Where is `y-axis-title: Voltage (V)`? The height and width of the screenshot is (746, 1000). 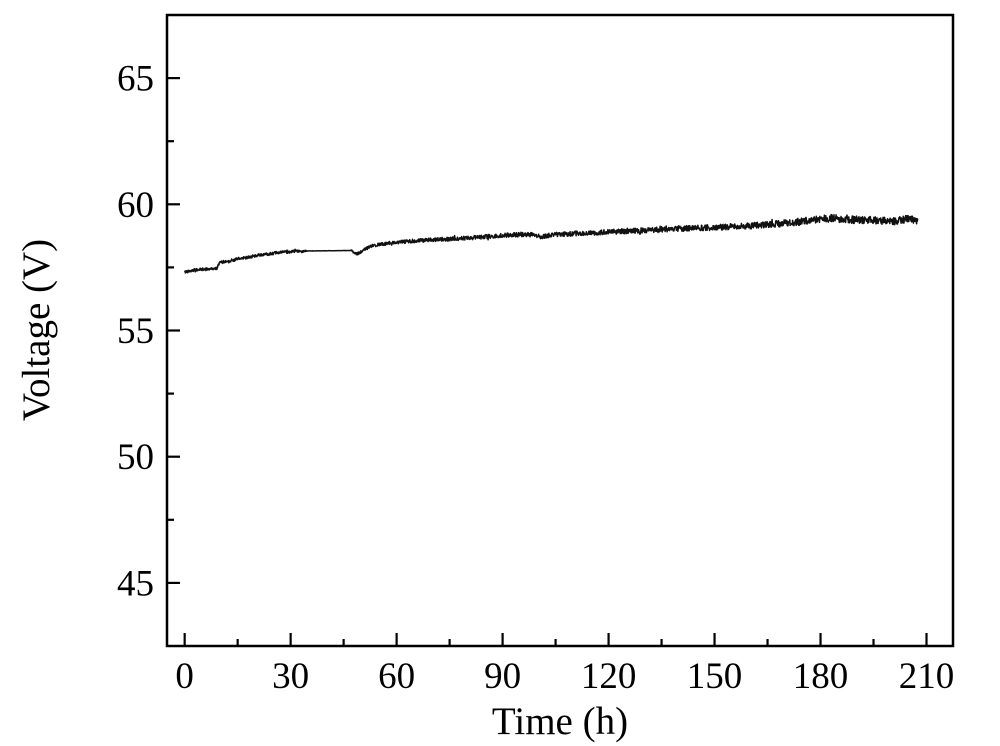
y-axis-title: Voltage (V) is located at coordinates (36, 330).